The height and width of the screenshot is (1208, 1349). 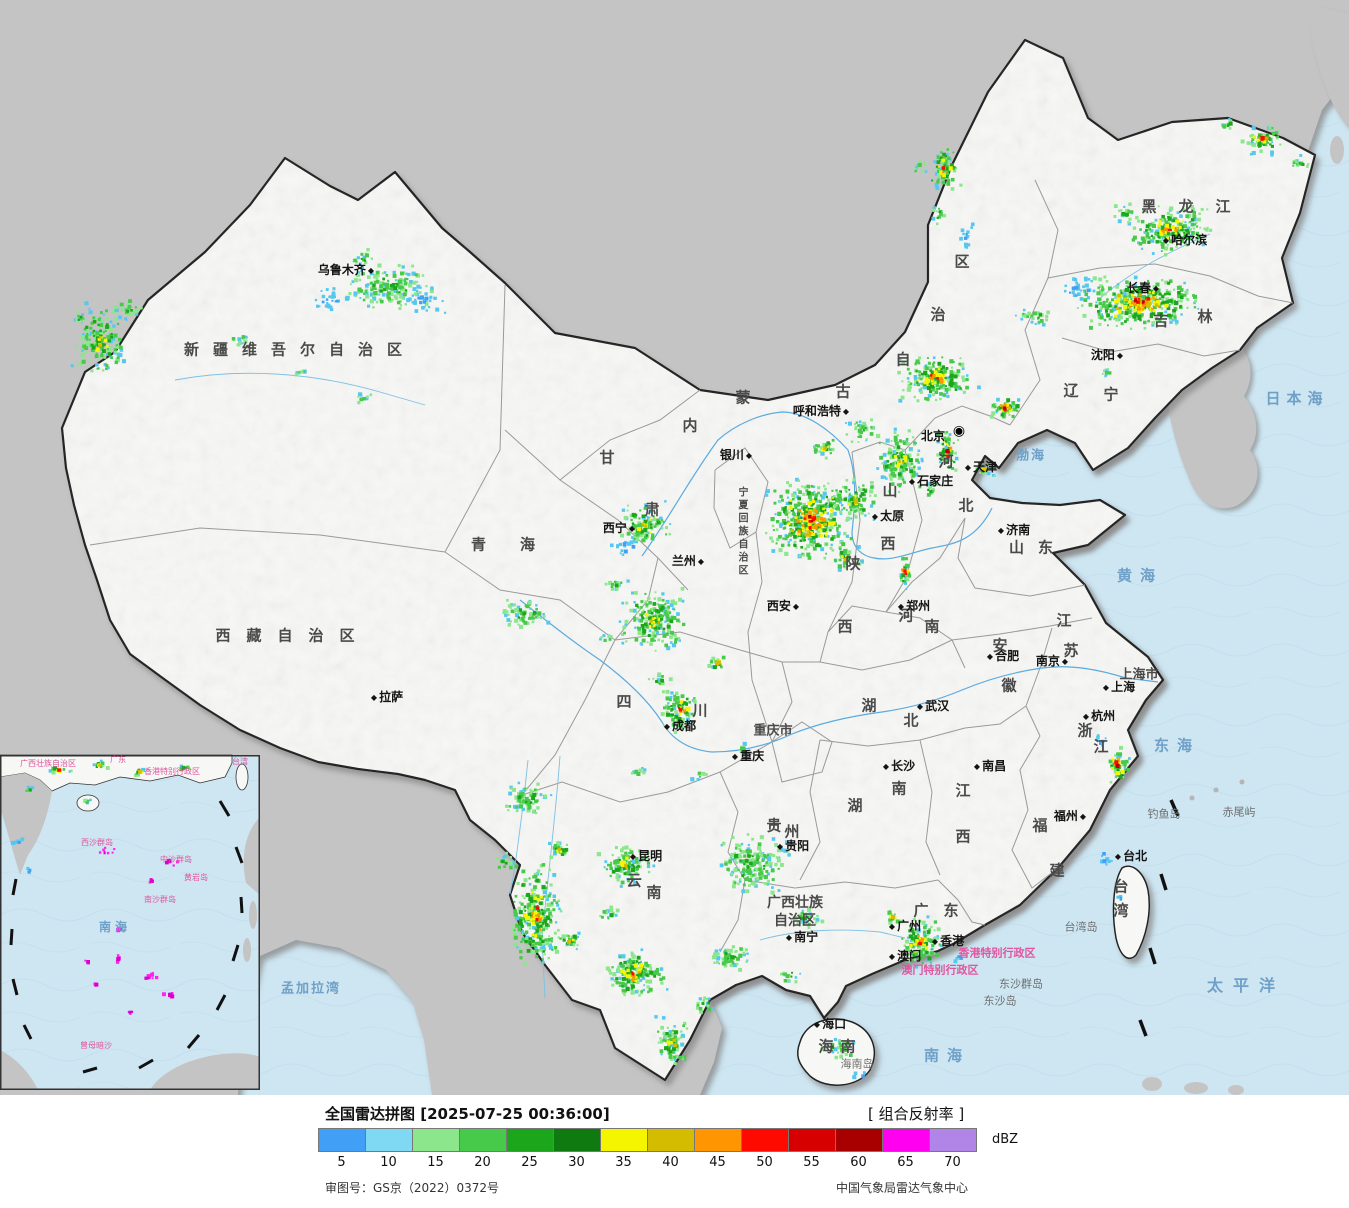 I want to click on dbz-unit-label: dBZ, so click(x=1005, y=1139).